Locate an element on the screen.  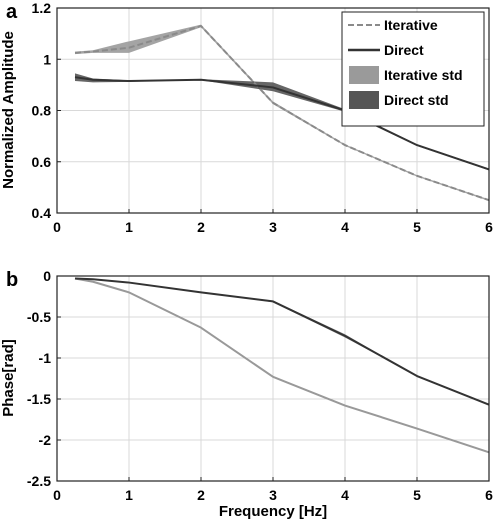
panel-b-y-ticks: 0 -0.5 -1 -1.5 -2 -2.5 is located at coordinates (44, 378).